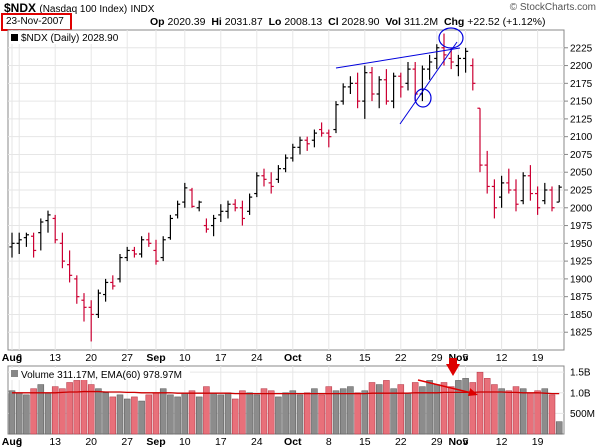  I want to click on volume-date-tick-label: 22, so click(401, 442).